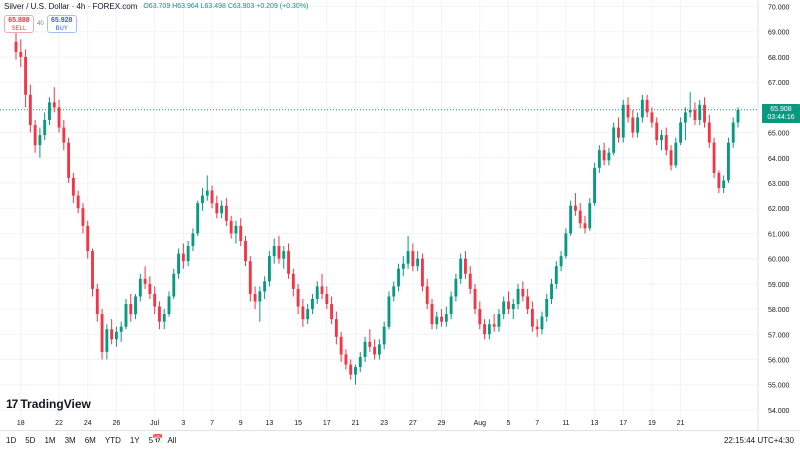 Image resolution: width=800 pixels, height=451 pixels. I want to click on range-button-all: All, so click(172, 440).